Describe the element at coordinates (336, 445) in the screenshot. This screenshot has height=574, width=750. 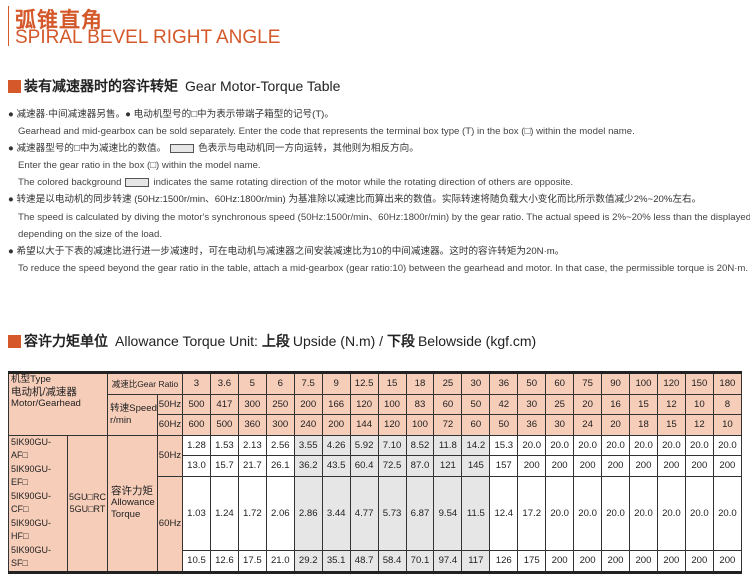
I see `torque-50-nm-cell: 4.26` at that location.